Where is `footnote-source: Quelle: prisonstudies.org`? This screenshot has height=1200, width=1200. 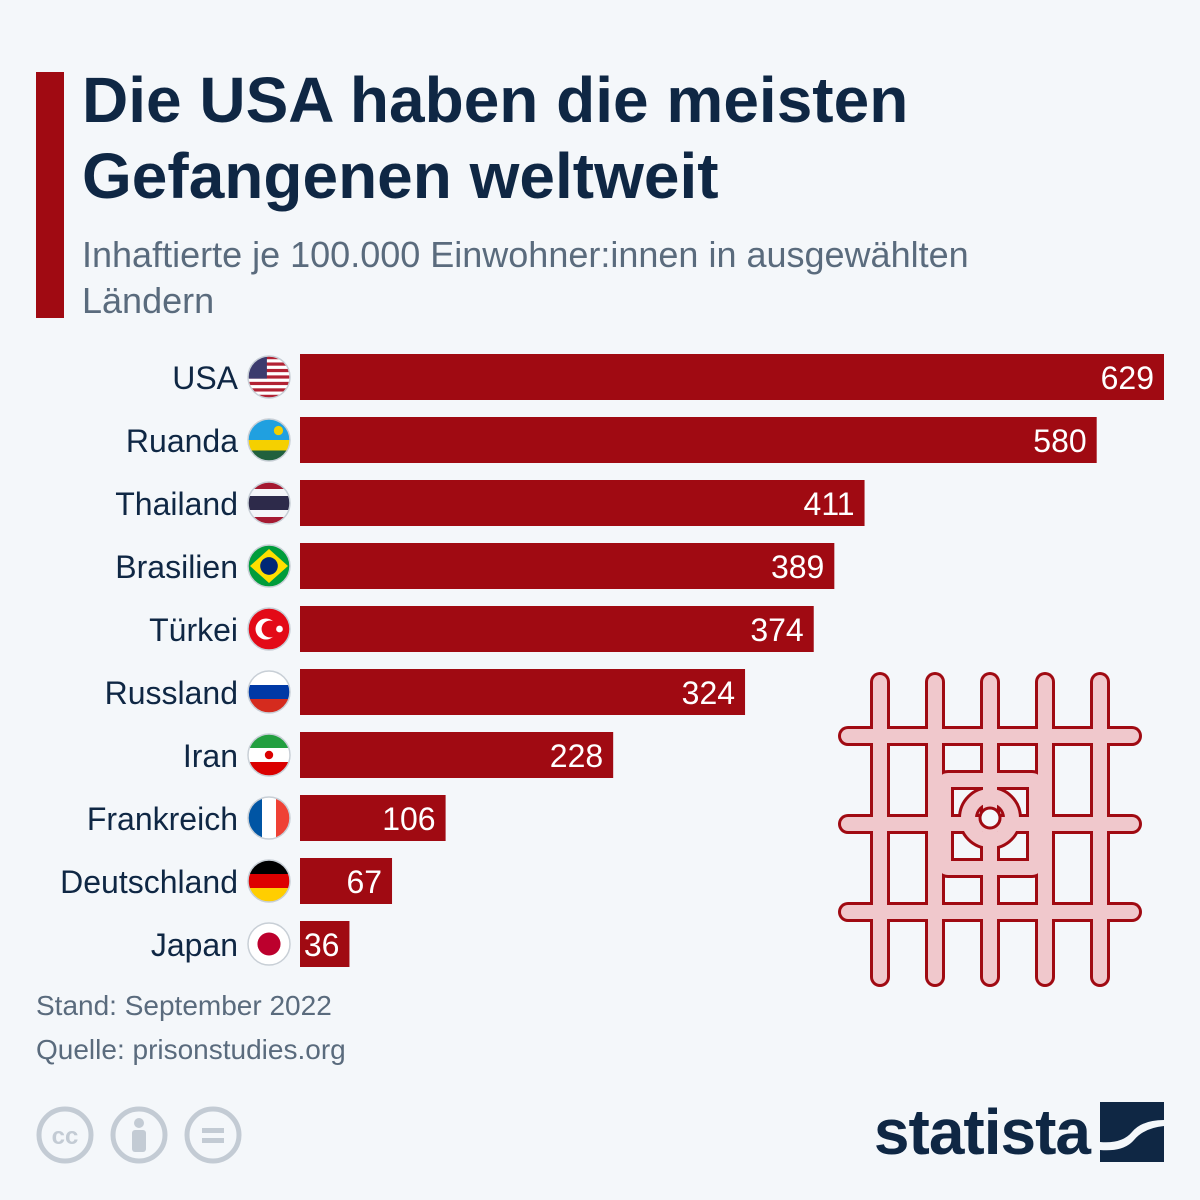
footnote-source: Quelle: prisonstudies.org is located at coordinates (191, 1049).